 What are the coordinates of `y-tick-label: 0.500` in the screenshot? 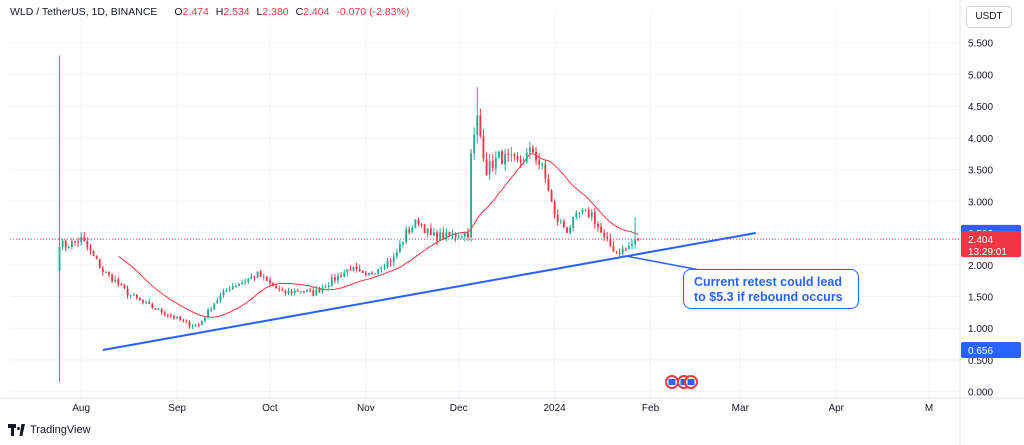 It's located at (980, 361).